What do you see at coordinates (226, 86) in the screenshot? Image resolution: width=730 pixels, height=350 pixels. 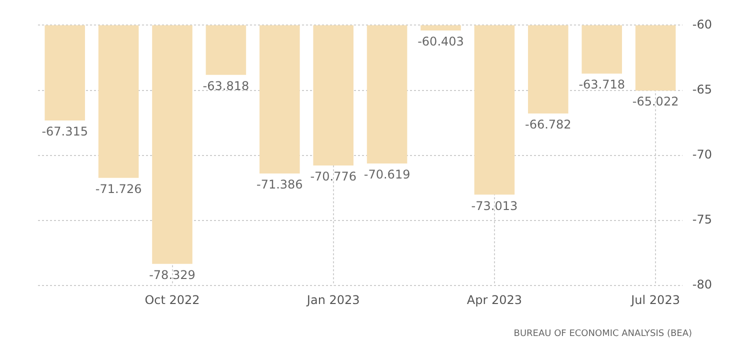 I see `data-label: -63.818` at bounding box center [226, 86].